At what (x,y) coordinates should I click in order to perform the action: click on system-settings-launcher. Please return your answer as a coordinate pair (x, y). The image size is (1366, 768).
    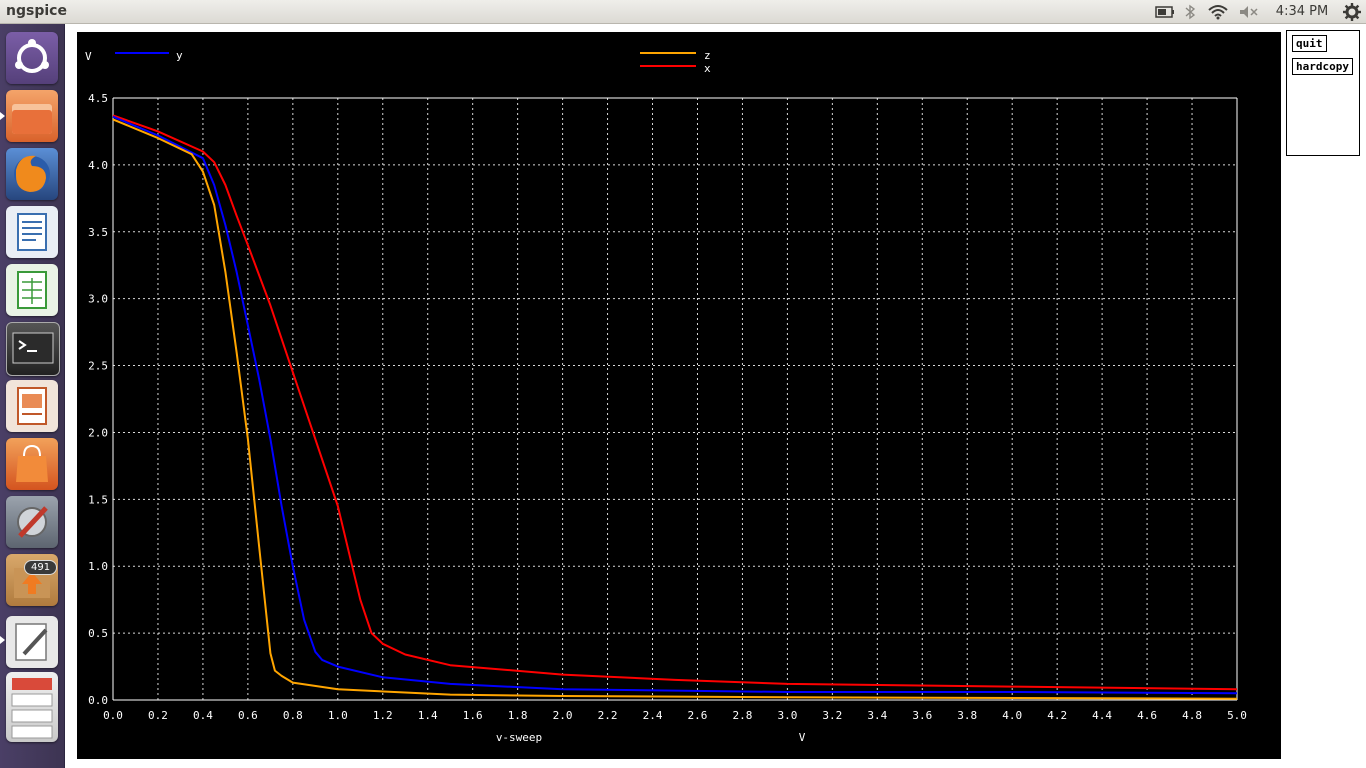
    Looking at the image, I should click on (32, 522).